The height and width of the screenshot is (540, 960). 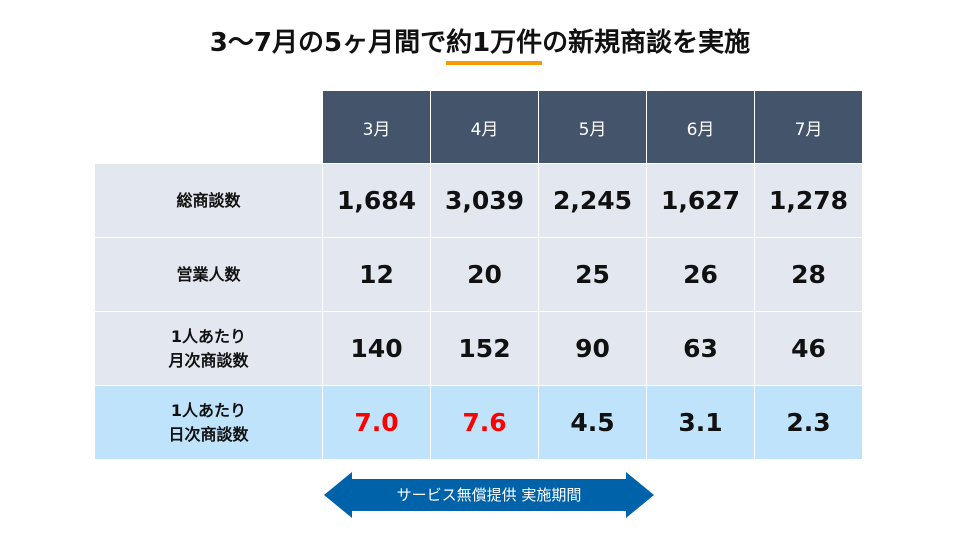 I want to click on header-month: 6月, so click(x=700, y=127).